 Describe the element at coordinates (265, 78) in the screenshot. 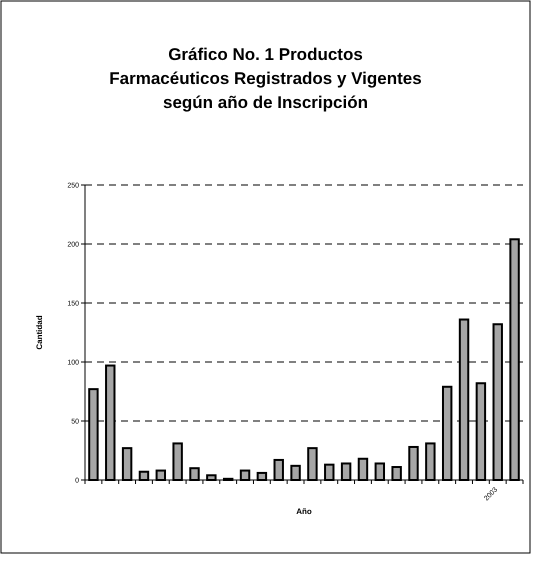

I see `chart-title: Gráfico No. 1 Productos Farmacéuticos Registrados y Vigentes según año de Inscripción` at that location.